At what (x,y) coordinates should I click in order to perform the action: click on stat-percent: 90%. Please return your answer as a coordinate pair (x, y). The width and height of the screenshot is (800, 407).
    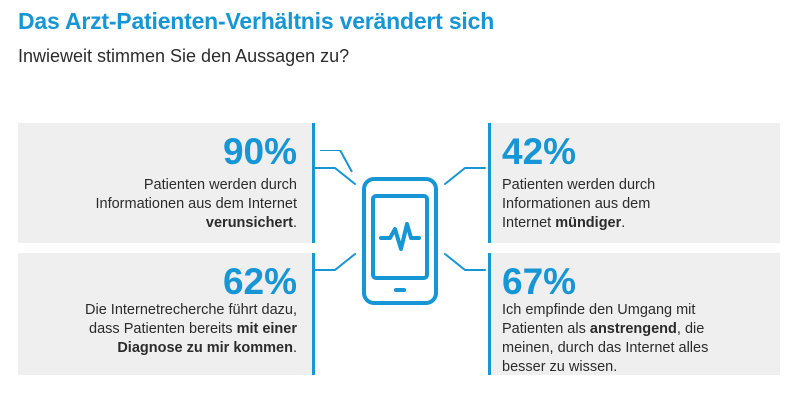
    Looking at the image, I should click on (259, 151).